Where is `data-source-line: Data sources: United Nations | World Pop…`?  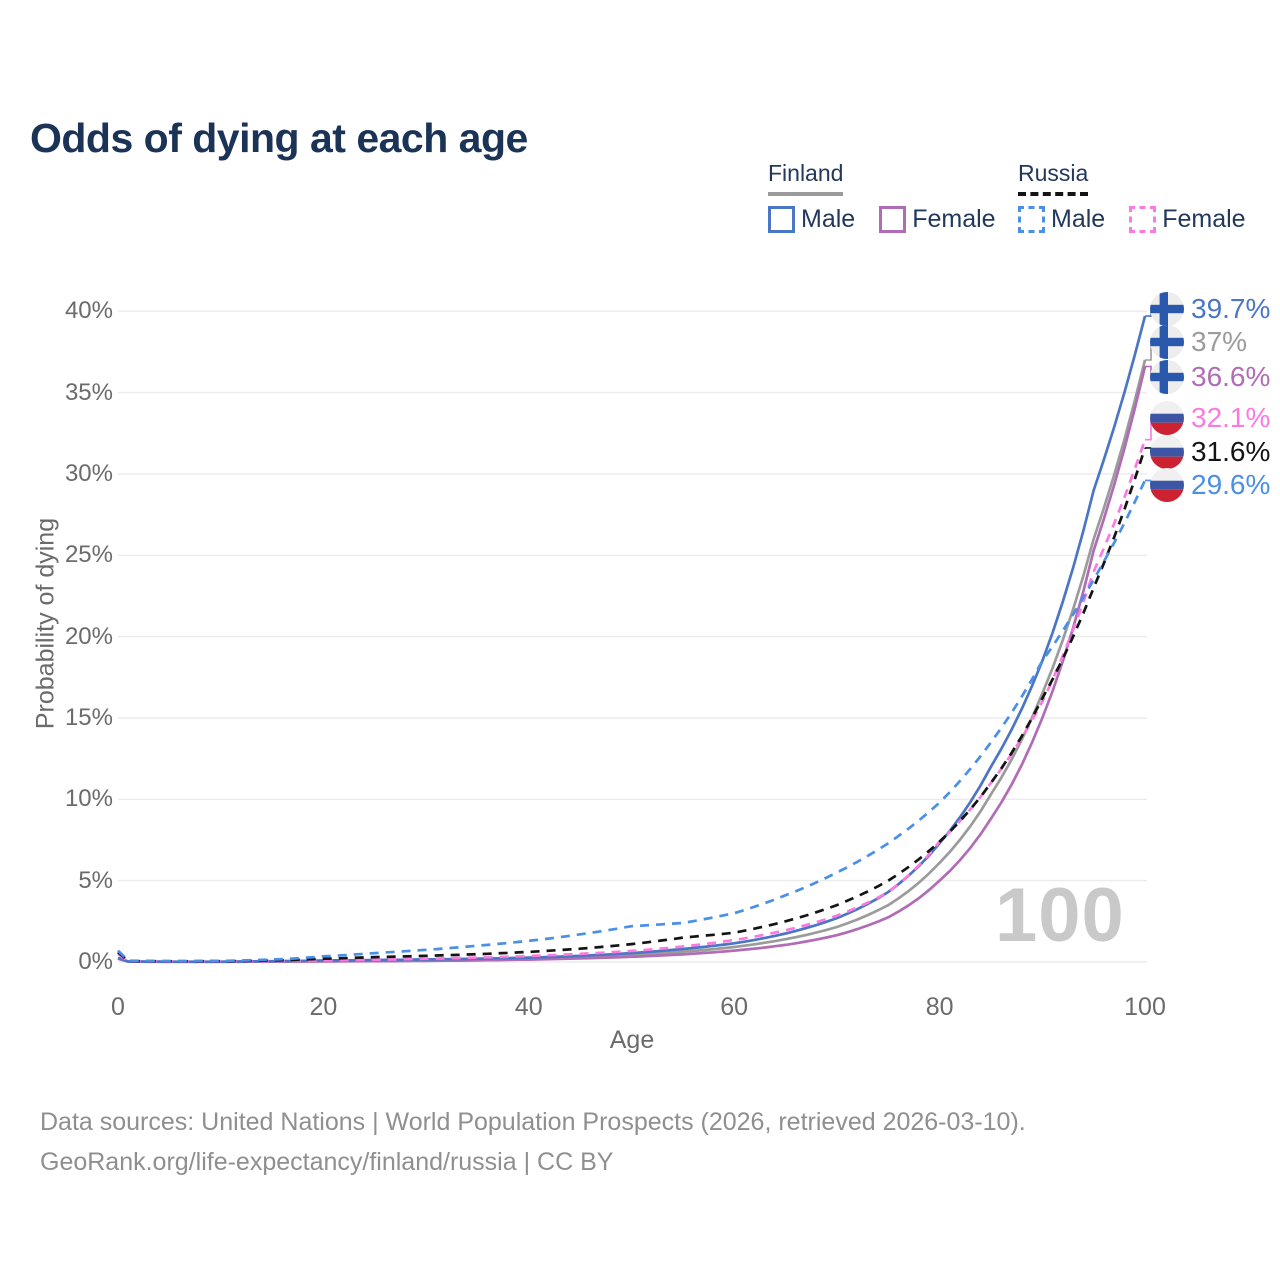 data-source-line: Data sources: United Nations | World Pop… is located at coordinates (533, 1122).